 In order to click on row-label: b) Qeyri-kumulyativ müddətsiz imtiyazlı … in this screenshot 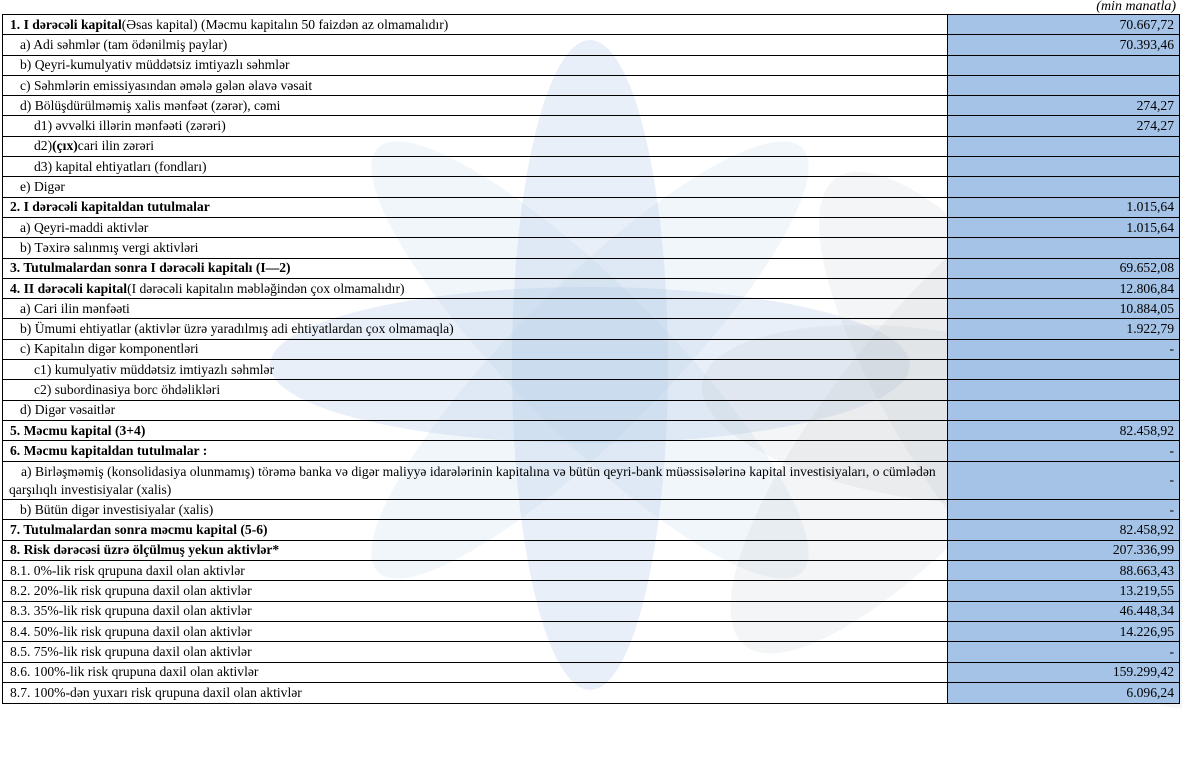, I will do `click(475, 65)`.